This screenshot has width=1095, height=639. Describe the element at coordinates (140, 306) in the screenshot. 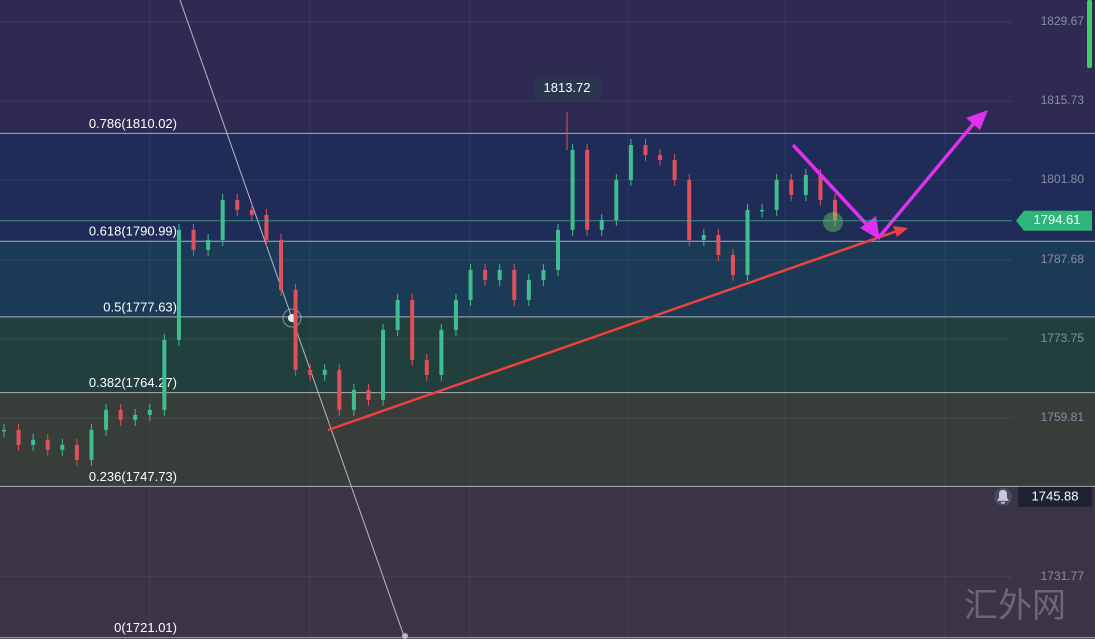

I see `fib-label: 0.5(1777.63)` at that location.